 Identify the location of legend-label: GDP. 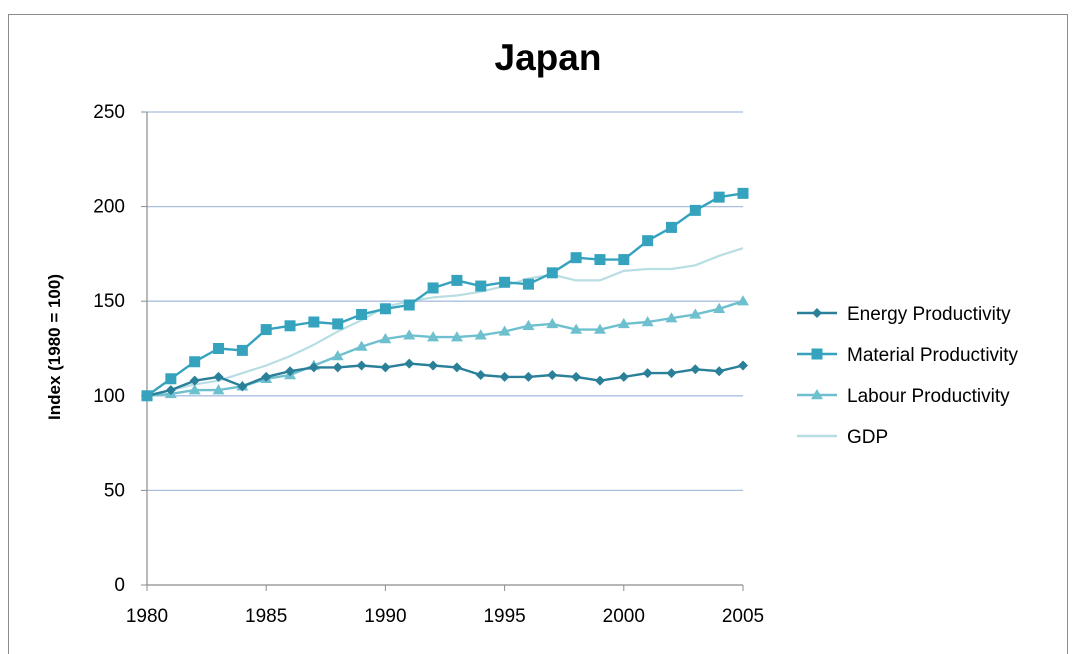
(867, 437).